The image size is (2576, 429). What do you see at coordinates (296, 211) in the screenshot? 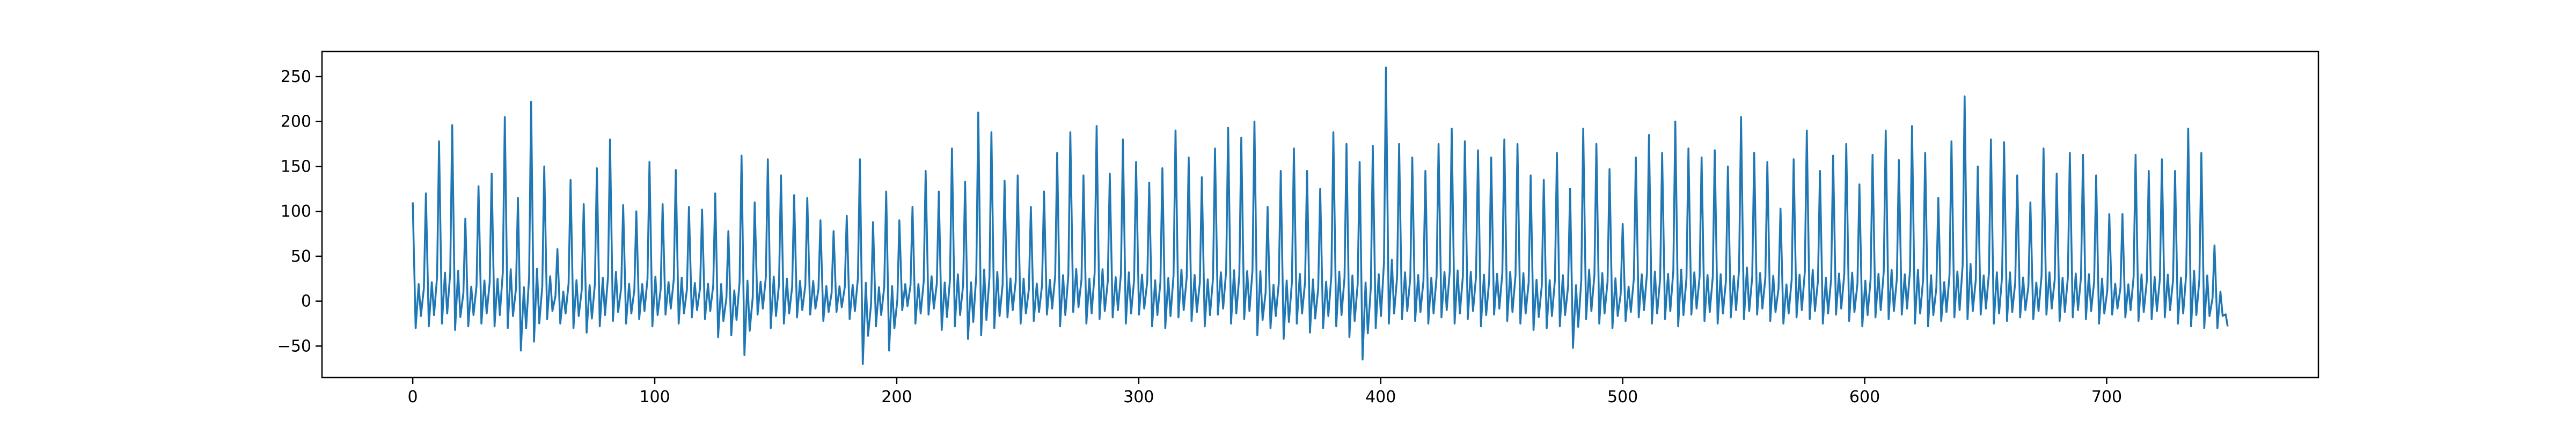
I see `y-tick-label: 100` at bounding box center [296, 211].